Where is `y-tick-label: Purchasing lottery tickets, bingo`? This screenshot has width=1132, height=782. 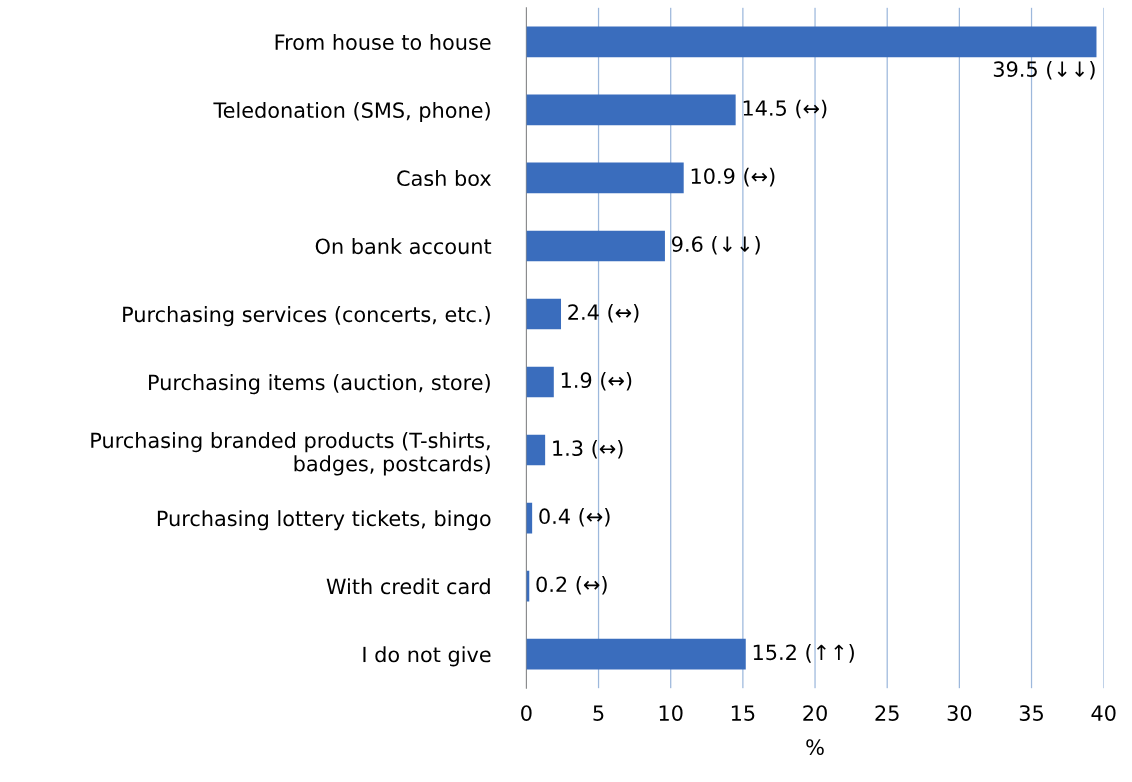 y-tick-label: Purchasing lottery tickets, bingo is located at coordinates (324, 520).